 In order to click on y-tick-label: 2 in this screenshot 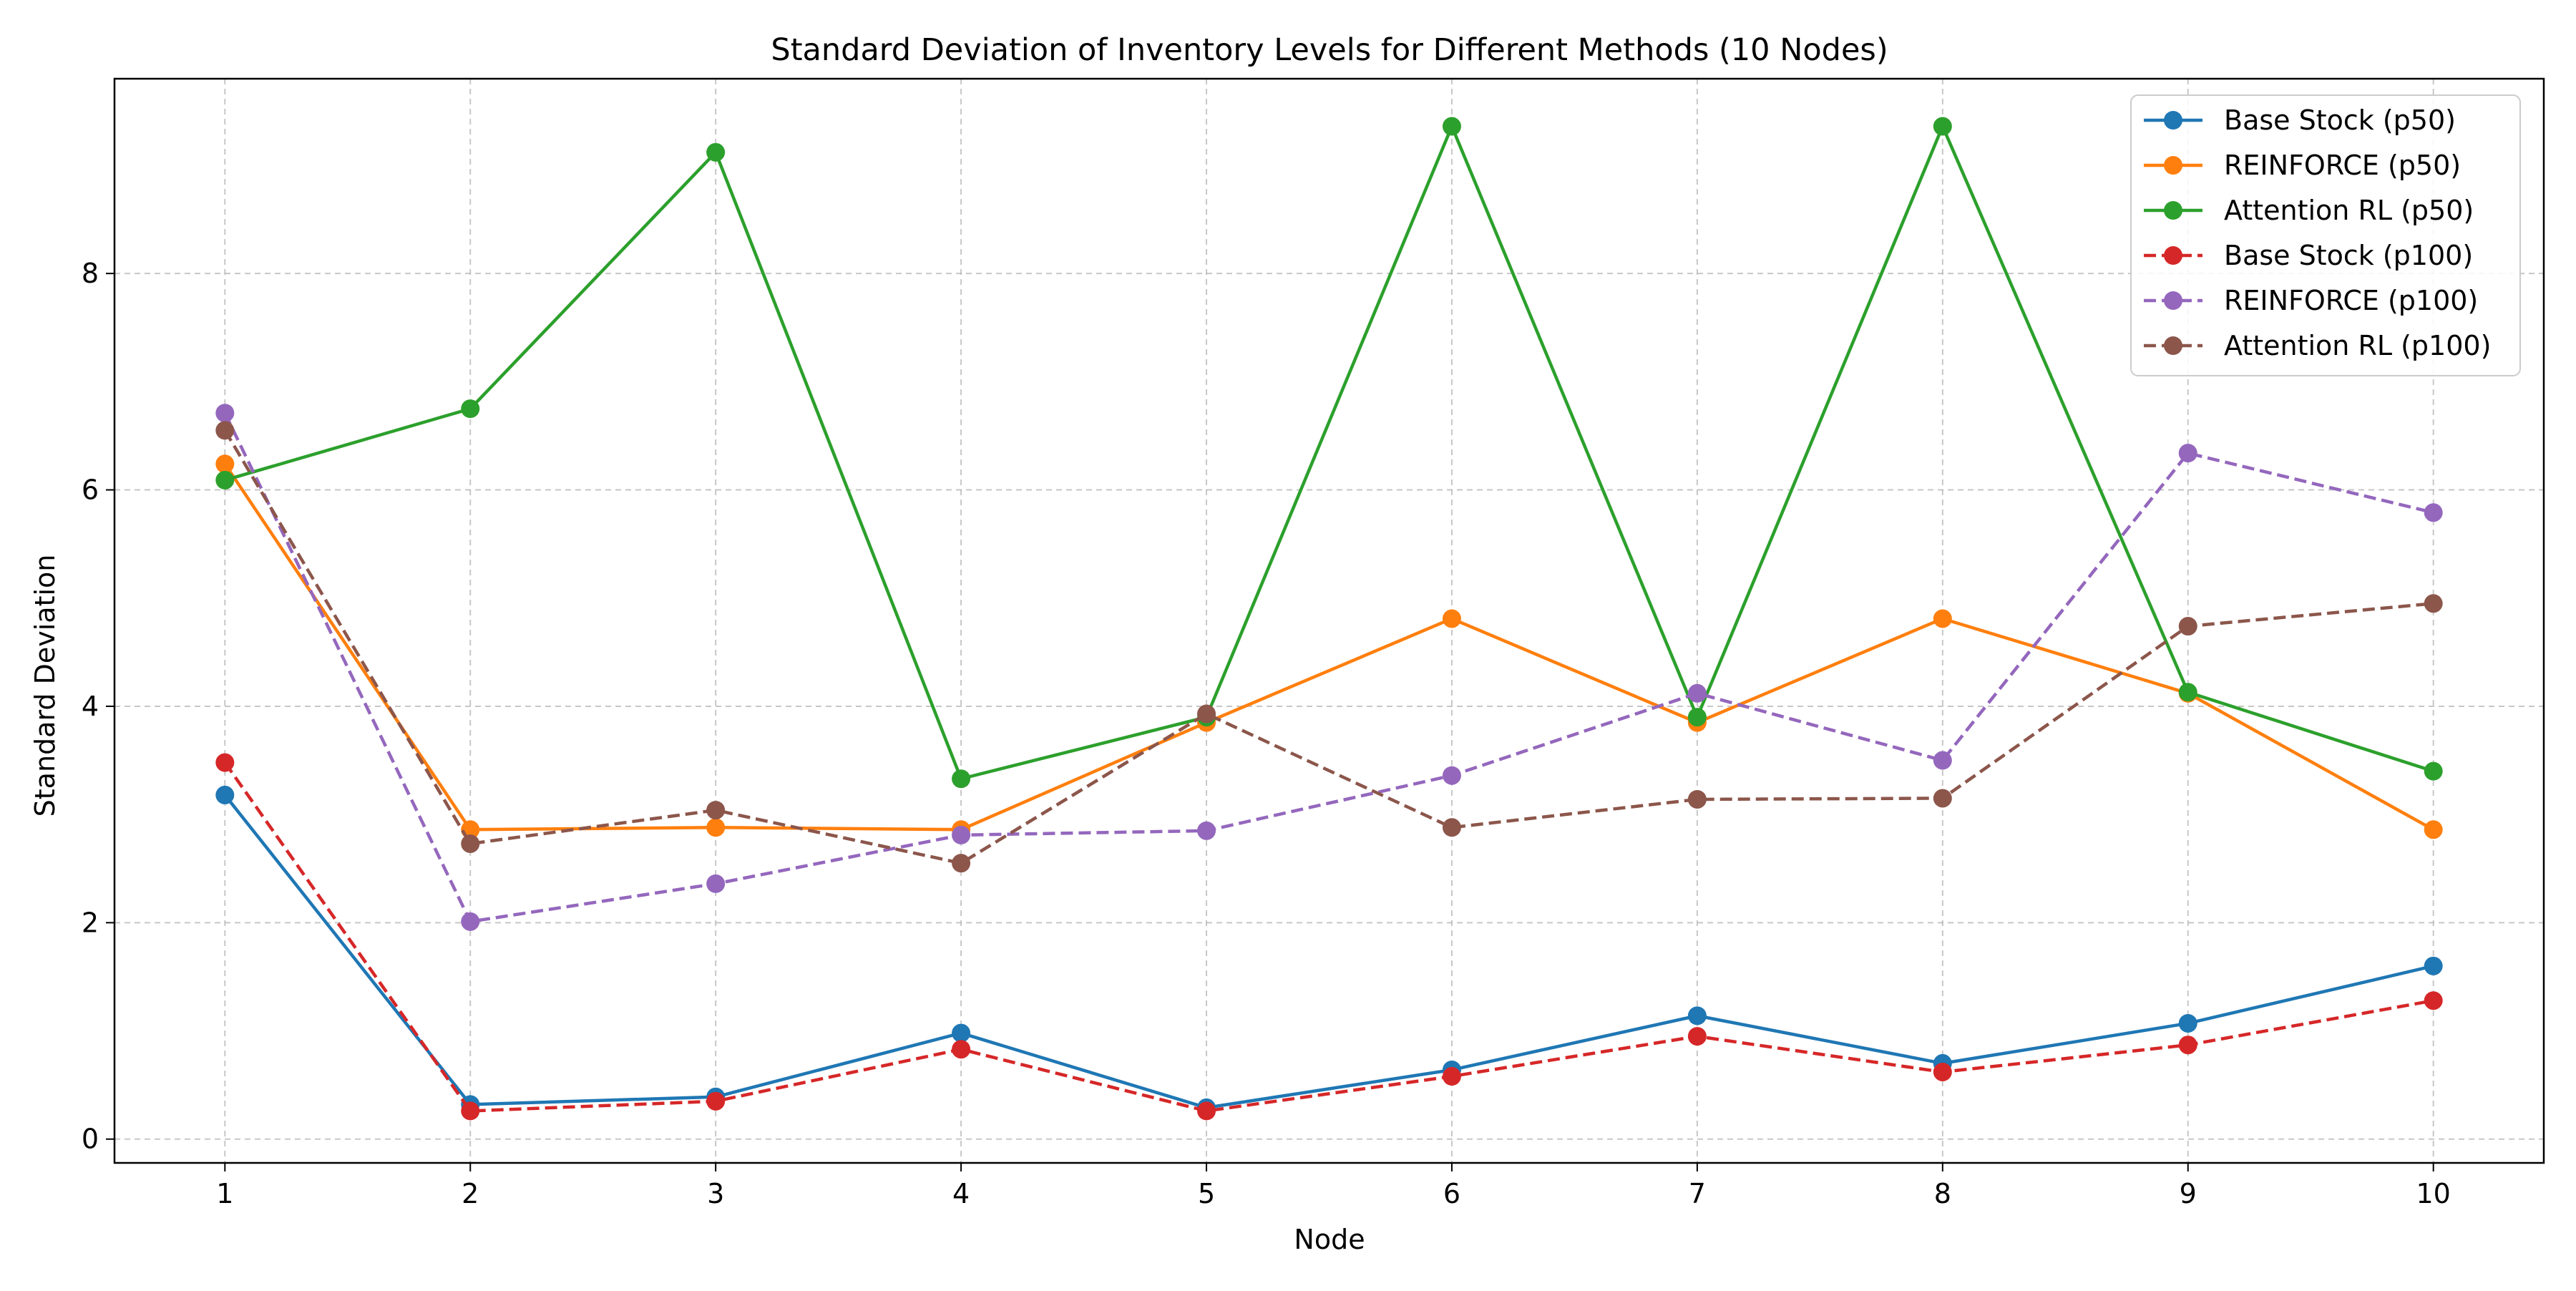, I will do `click(90, 922)`.